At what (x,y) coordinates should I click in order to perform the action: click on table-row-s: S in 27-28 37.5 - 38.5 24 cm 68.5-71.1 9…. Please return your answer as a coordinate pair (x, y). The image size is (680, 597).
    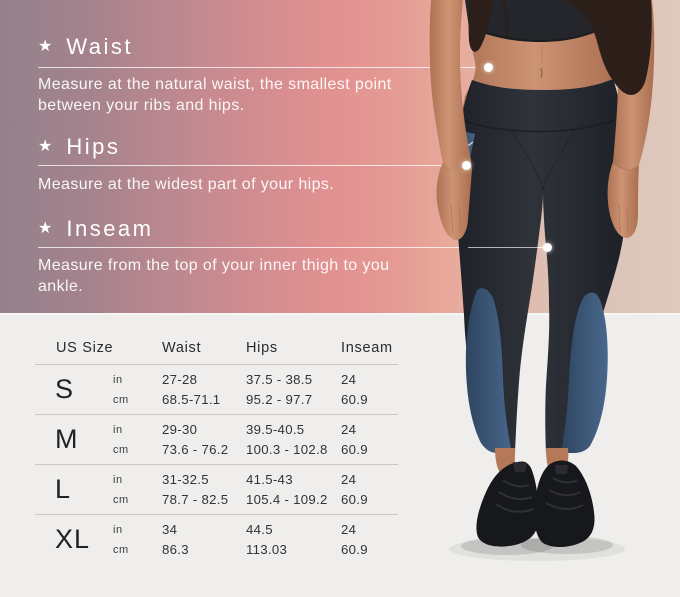
    Looking at the image, I should click on (216, 390).